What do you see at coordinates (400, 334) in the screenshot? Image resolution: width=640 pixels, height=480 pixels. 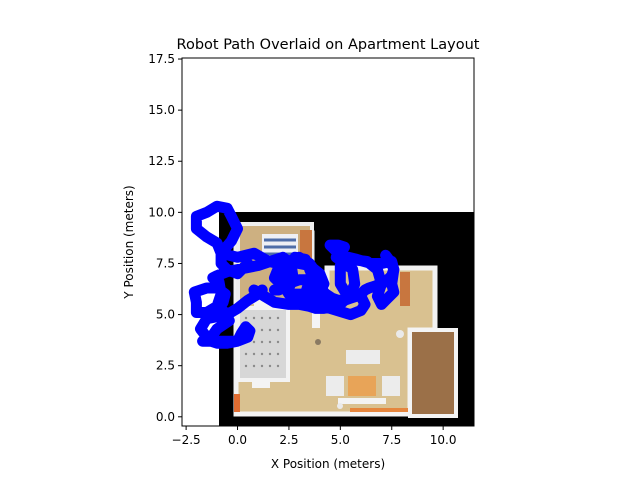 I see `plant` at bounding box center [400, 334].